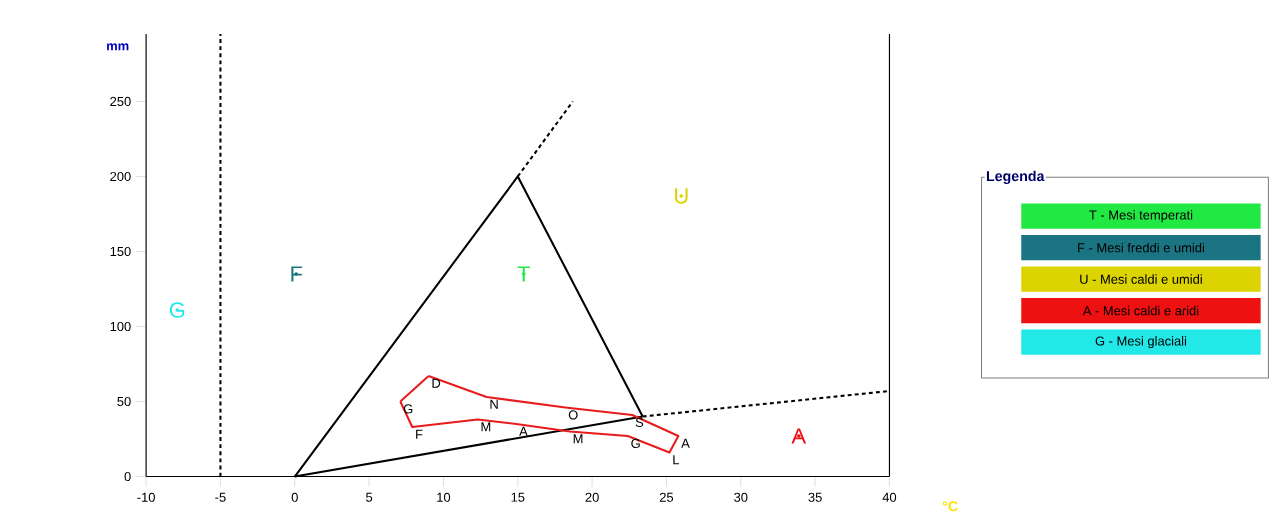 This screenshot has height=526, width=1281. I want to click on x-tick-label: 20, so click(592, 497).